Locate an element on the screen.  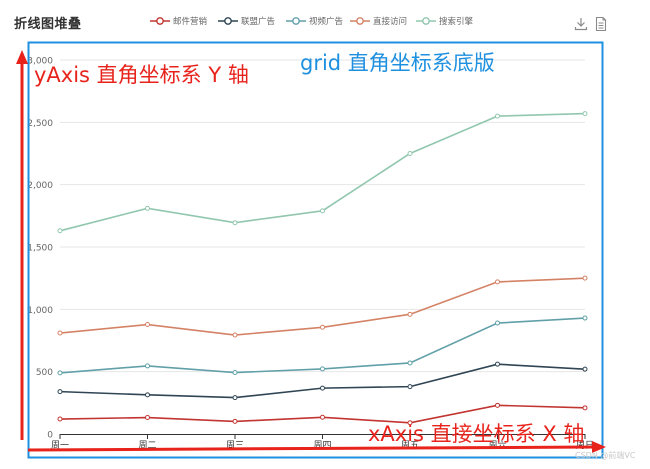
legend-item: 视频广告 is located at coordinates (314, 21).